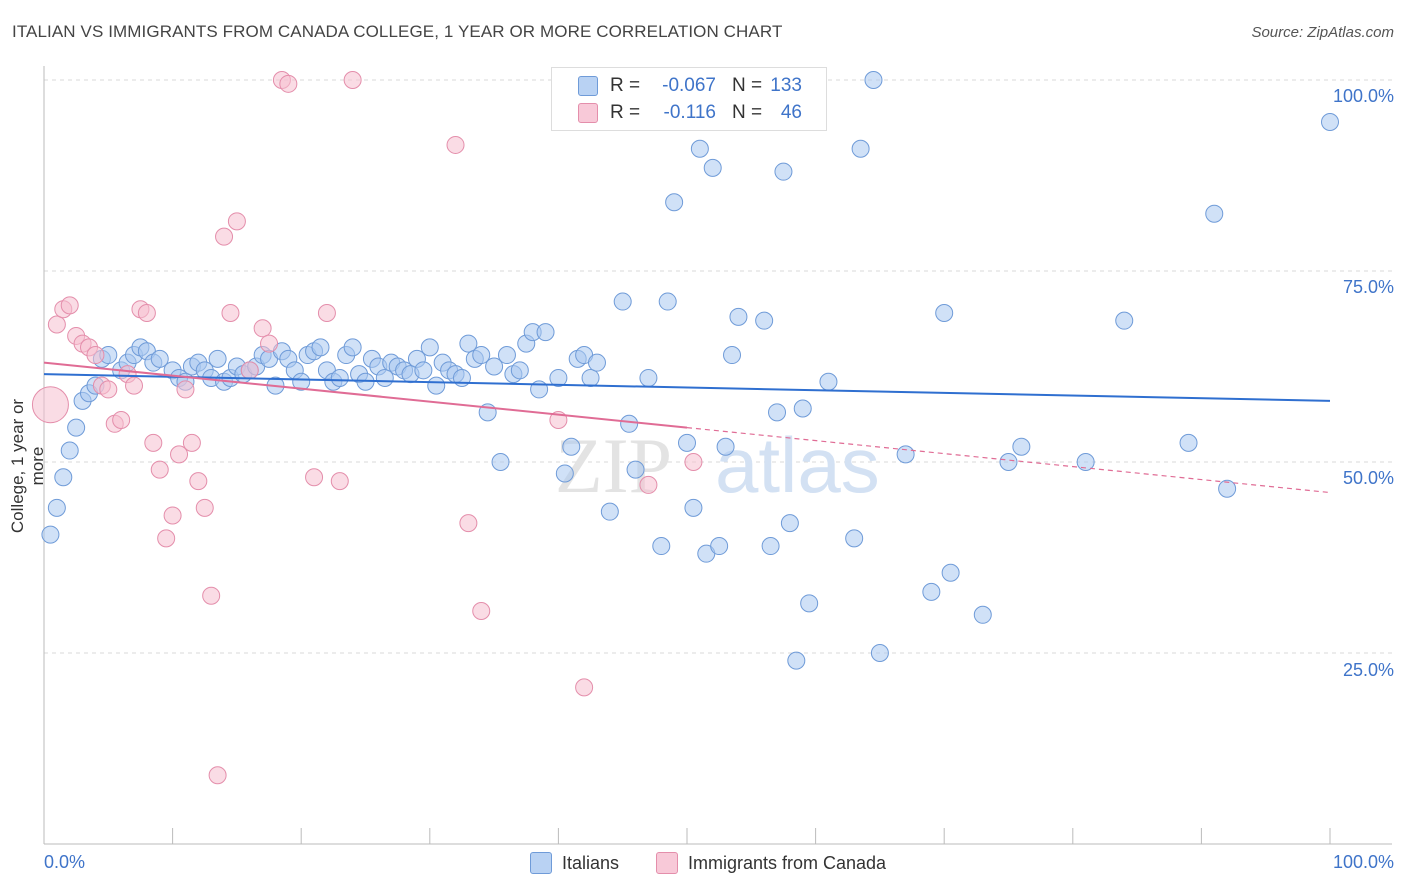  I want to click on stats-row-italians: R = -0.067 N = 133, so click(689, 86).